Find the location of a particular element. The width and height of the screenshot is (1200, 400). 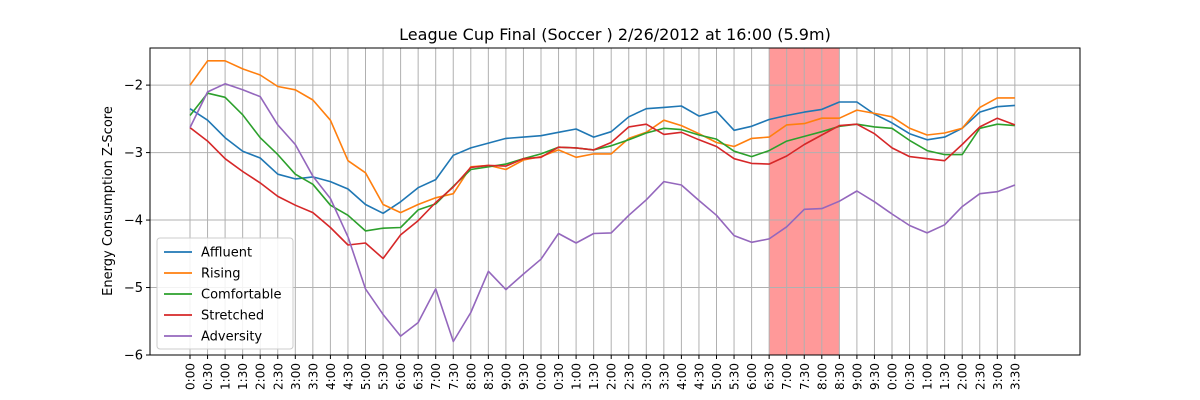

legend-label: Stretched is located at coordinates (232, 316).